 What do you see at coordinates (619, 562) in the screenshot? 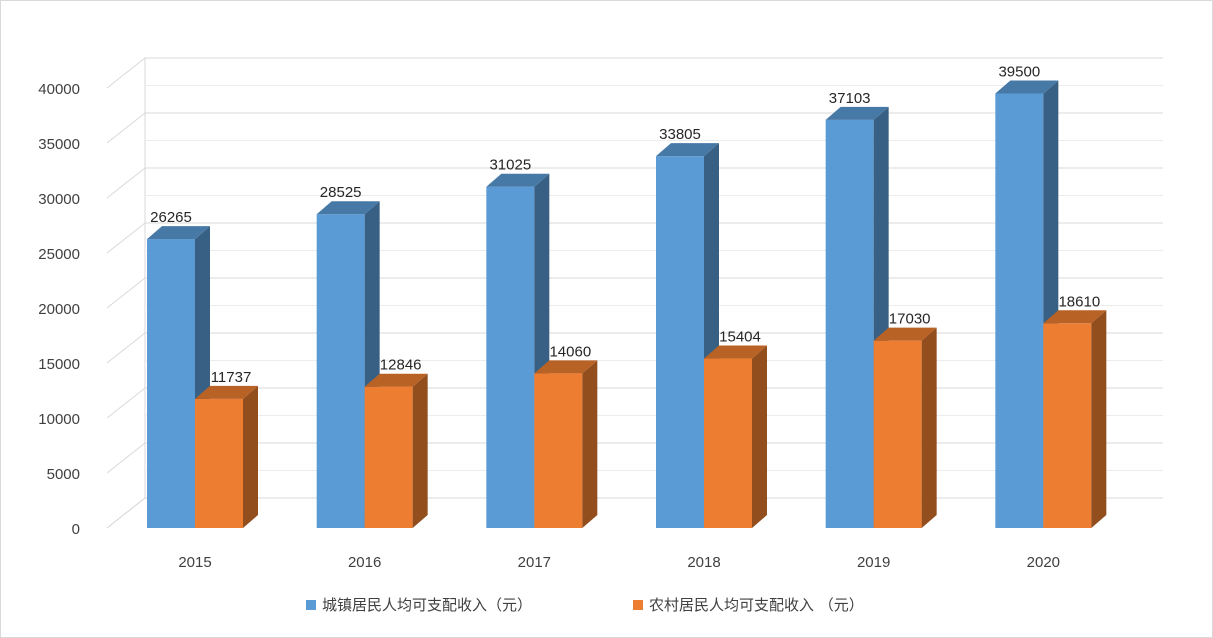
I see `x-axis-ticks: 2015 2016 2017 2018 2019 2020` at bounding box center [619, 562].